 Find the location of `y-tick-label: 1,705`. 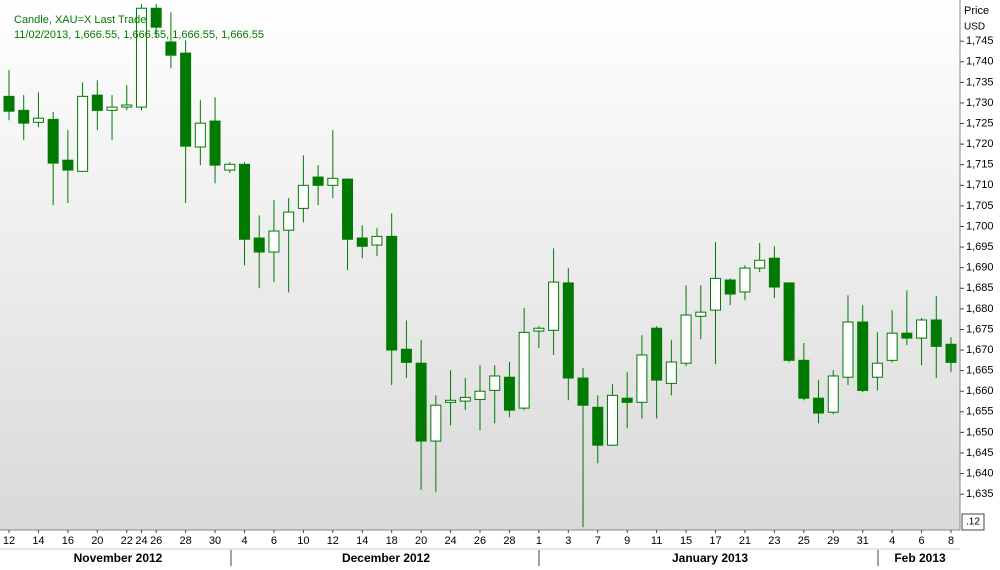

y-tick-label: 1,705 is located at coordinates (980, 206).